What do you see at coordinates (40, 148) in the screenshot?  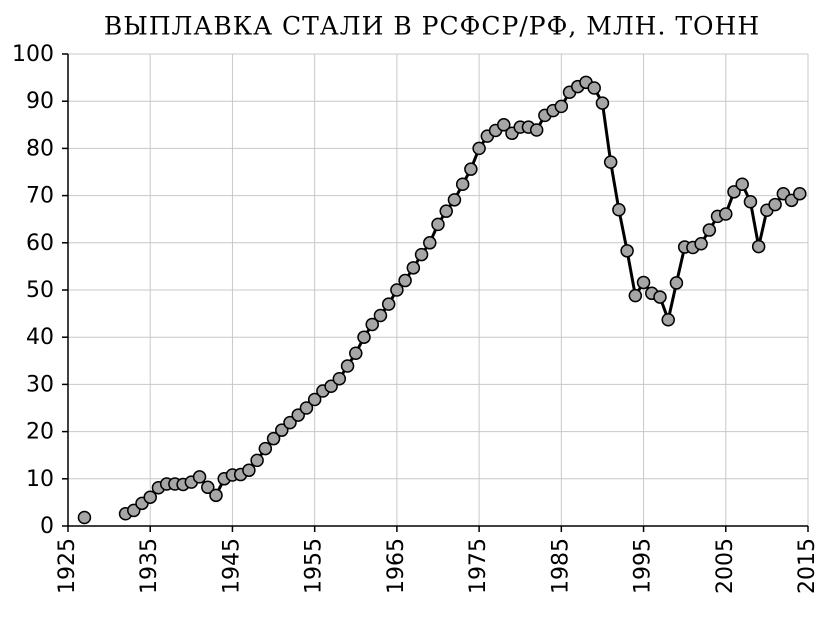 I see `y-tick-label: 80` at bounding box center [40, 148].